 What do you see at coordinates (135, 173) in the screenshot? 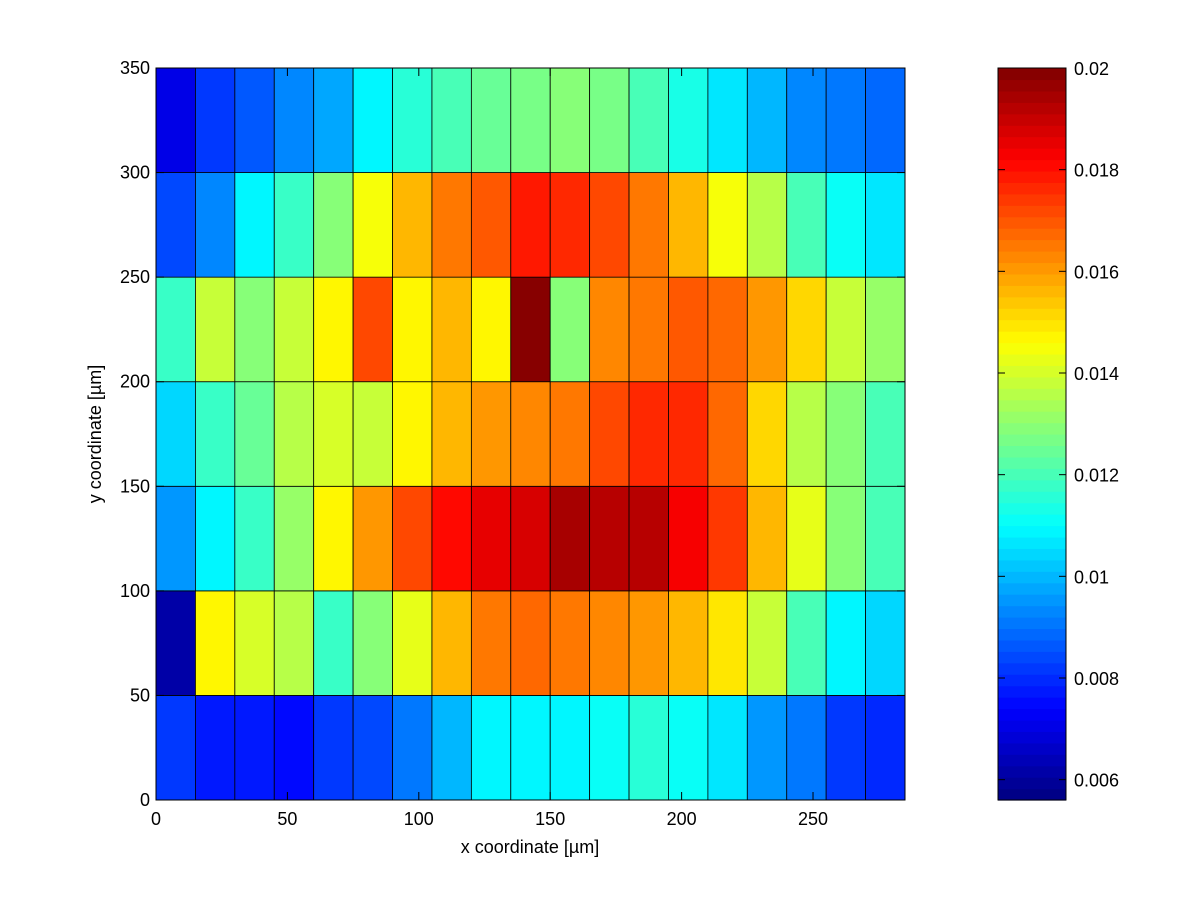
I see `y-tick-label: 300` at bounding box center [135, 173].